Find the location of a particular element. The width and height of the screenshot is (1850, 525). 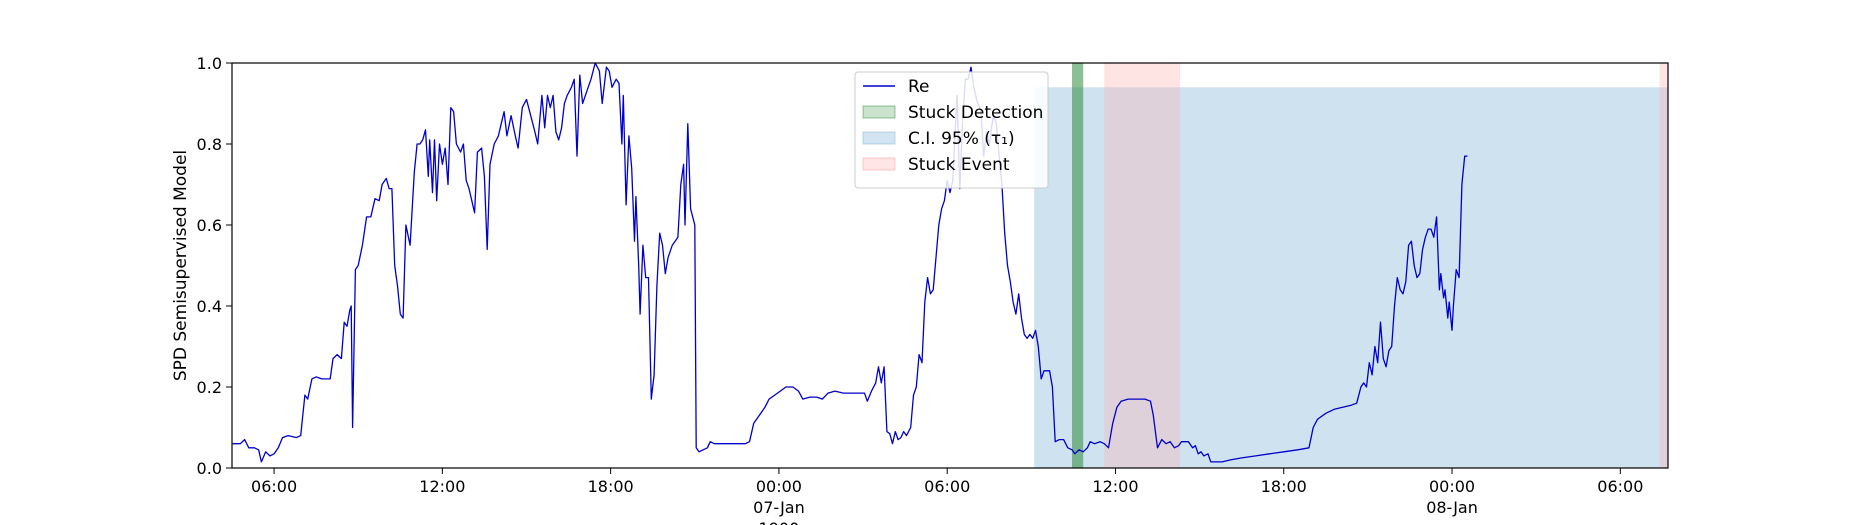

y-axis: 0.0 0.2 0.4 0.6 0.8 1.0 is located at coordinates (214, 266).